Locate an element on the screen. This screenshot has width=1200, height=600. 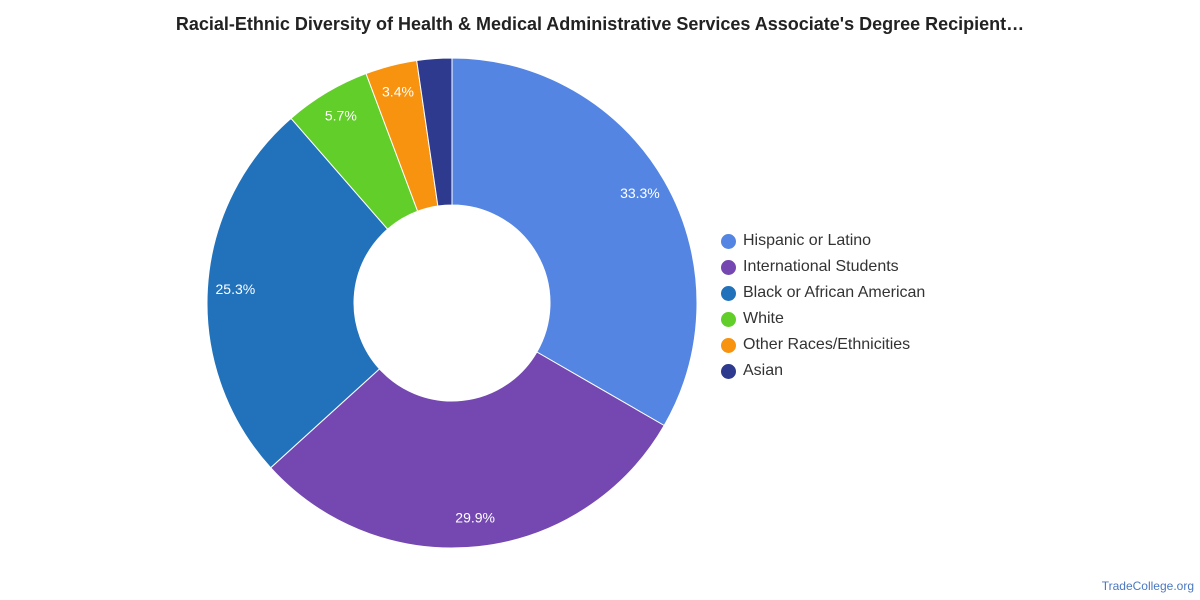
legend-label: Black or African American is located at coordinates (834, 292).